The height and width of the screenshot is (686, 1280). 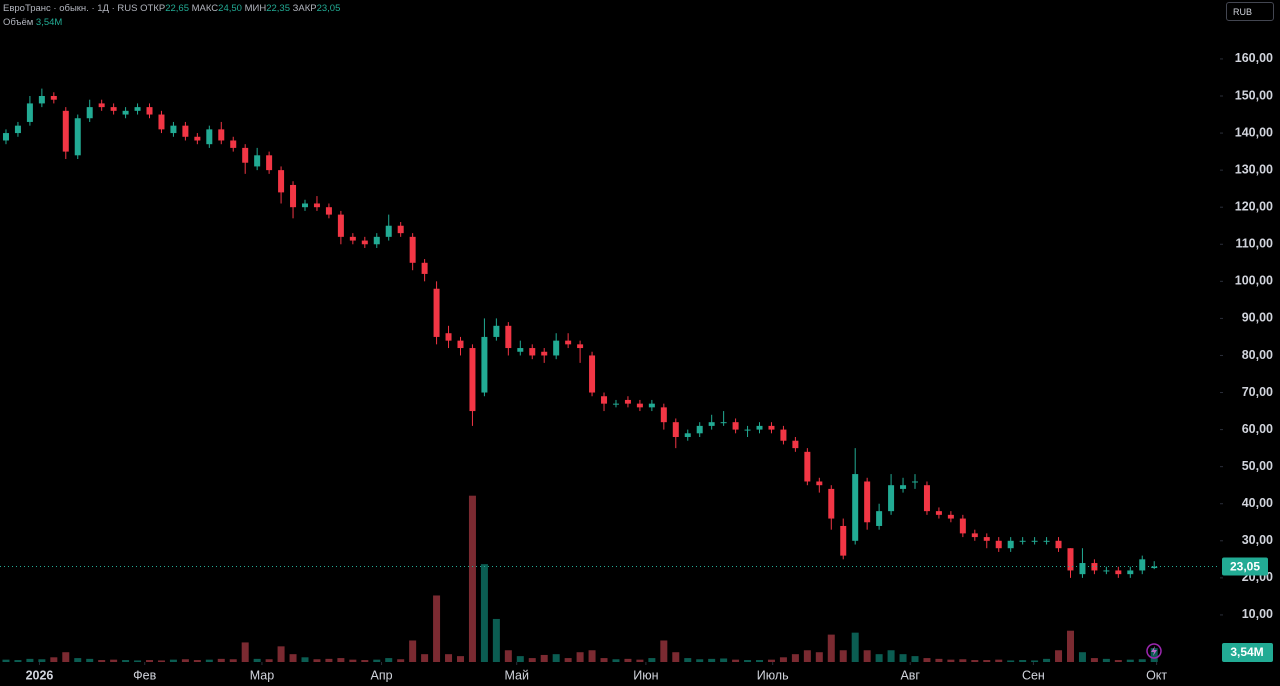 I want to click on event-icon-bolt, so click(x=1154, y=651).